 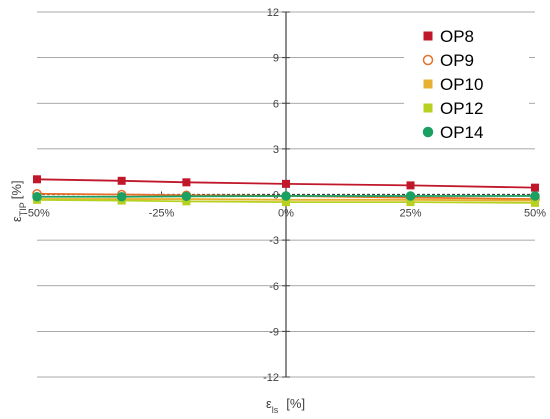 I want to click on legend-label: OP9, so click(x=457, y=60).